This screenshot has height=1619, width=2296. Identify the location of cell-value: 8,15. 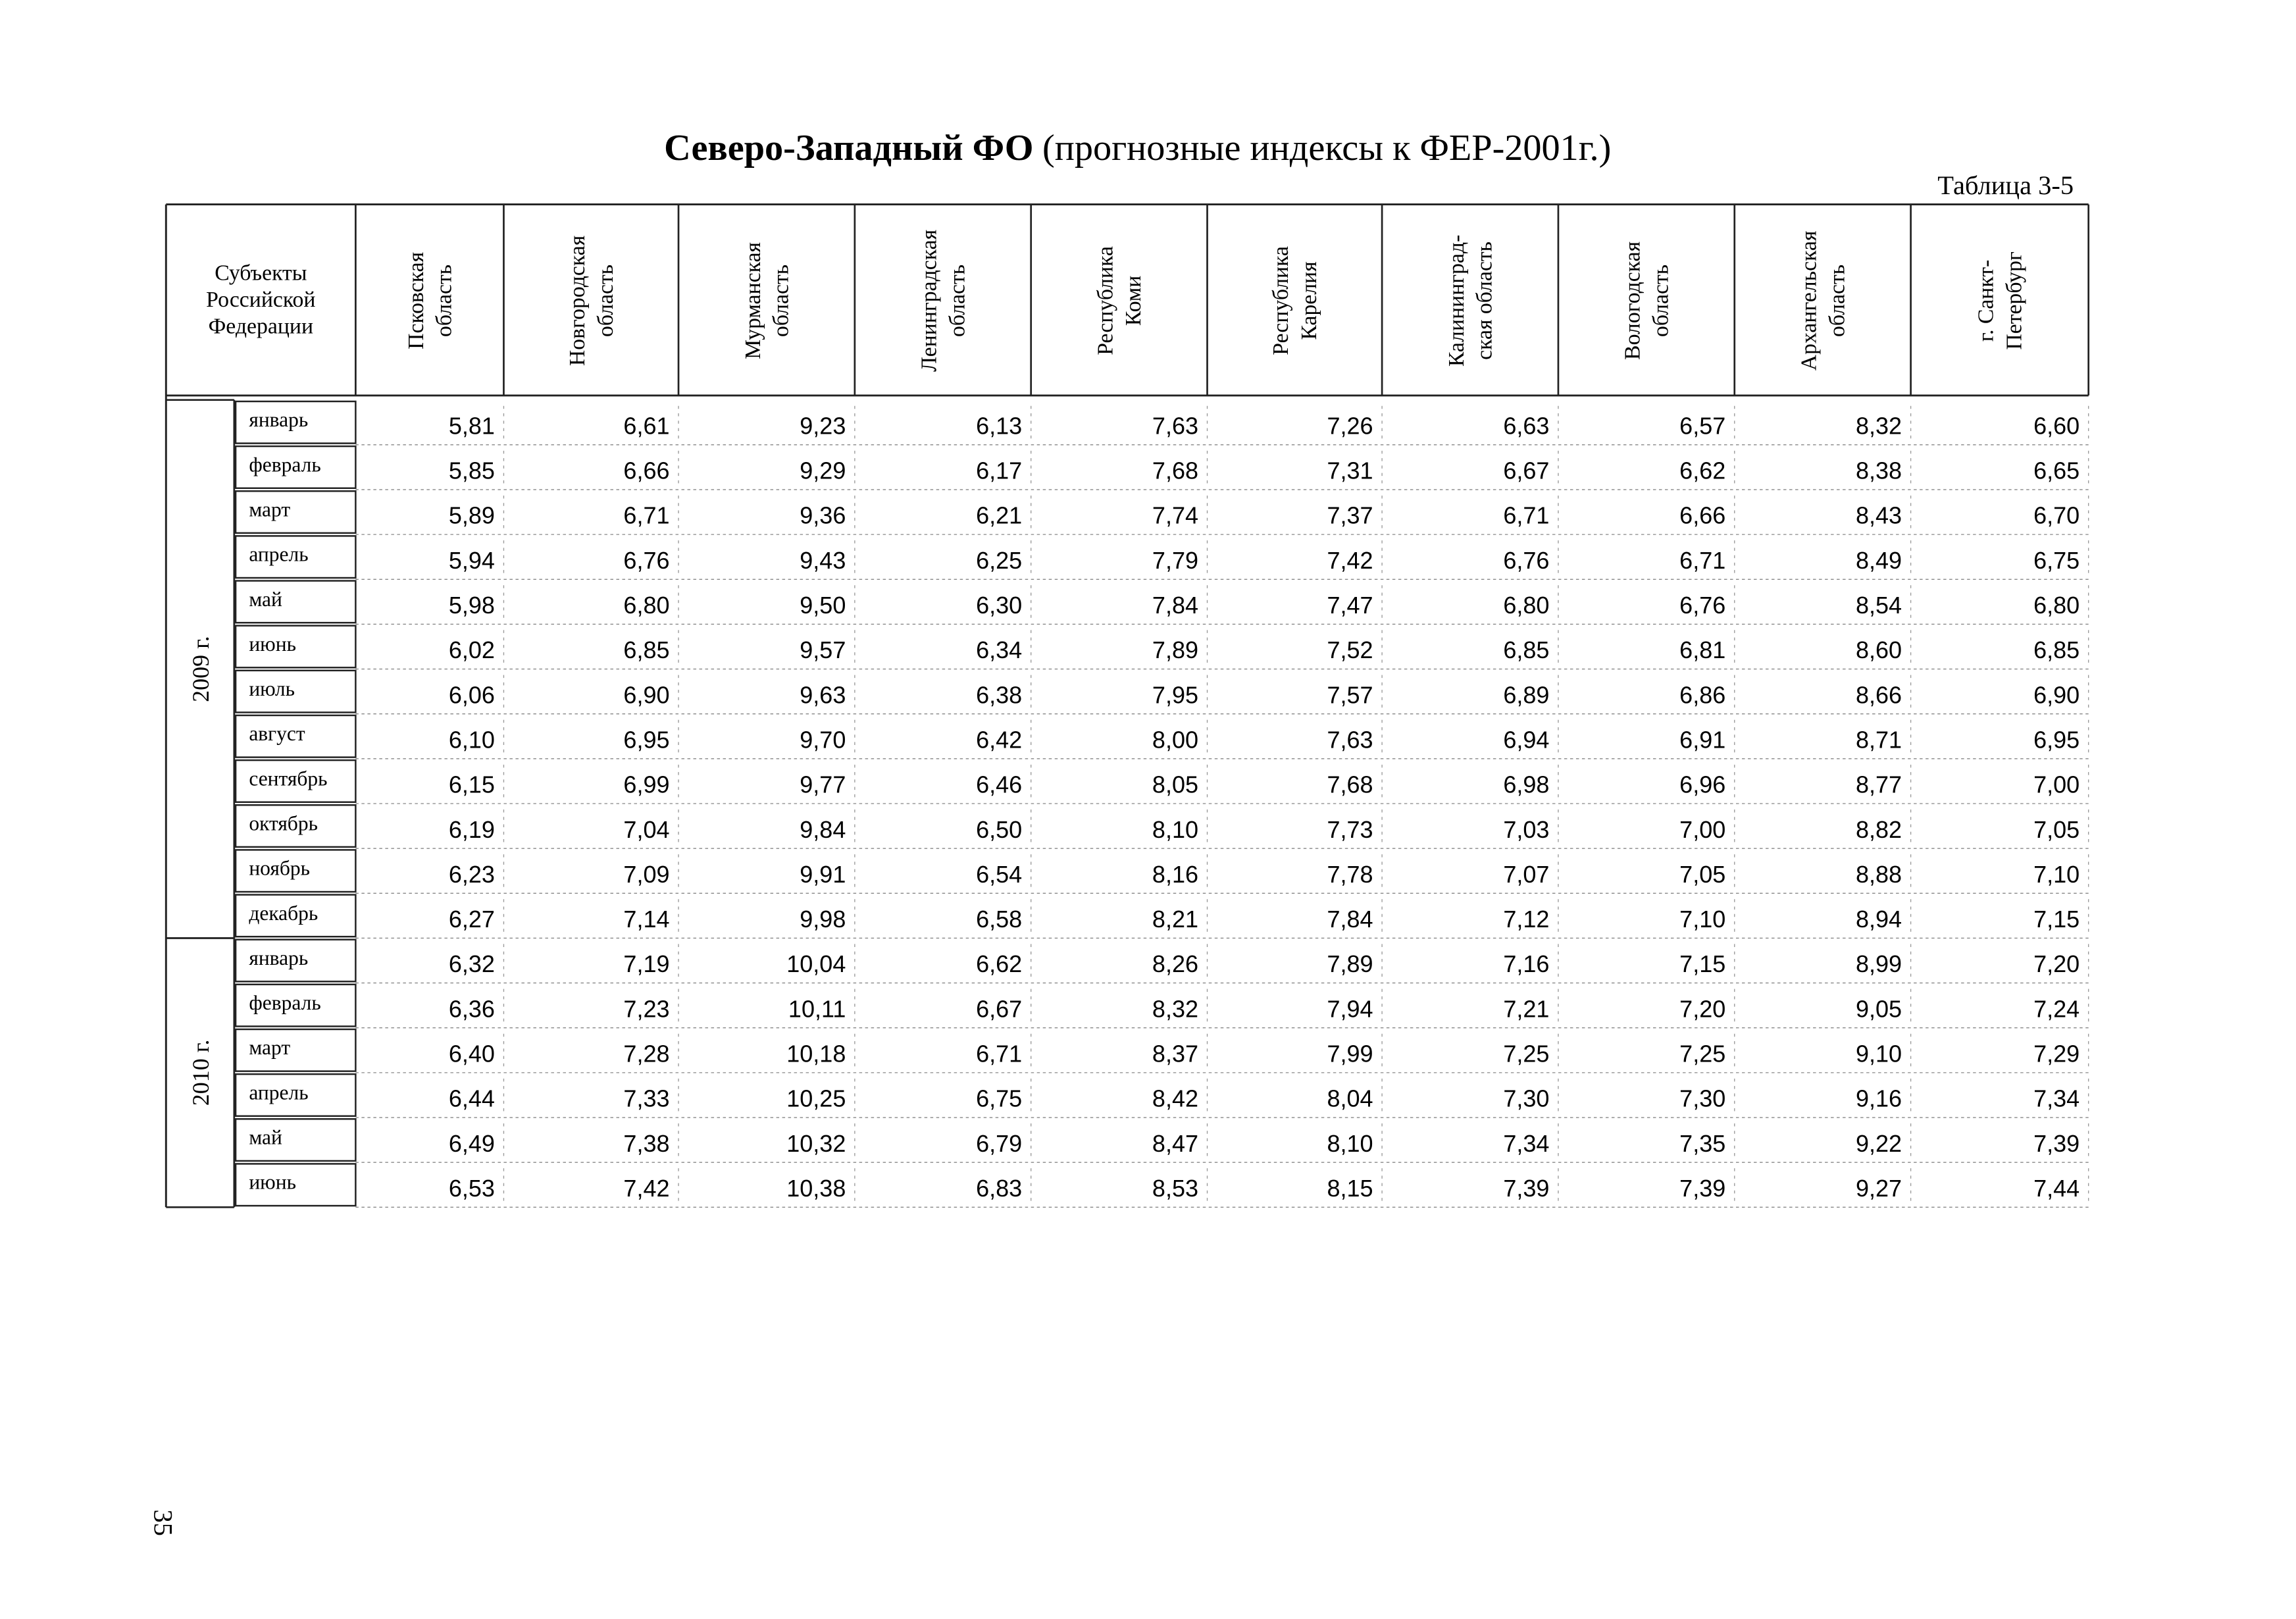
(1350, 1188).